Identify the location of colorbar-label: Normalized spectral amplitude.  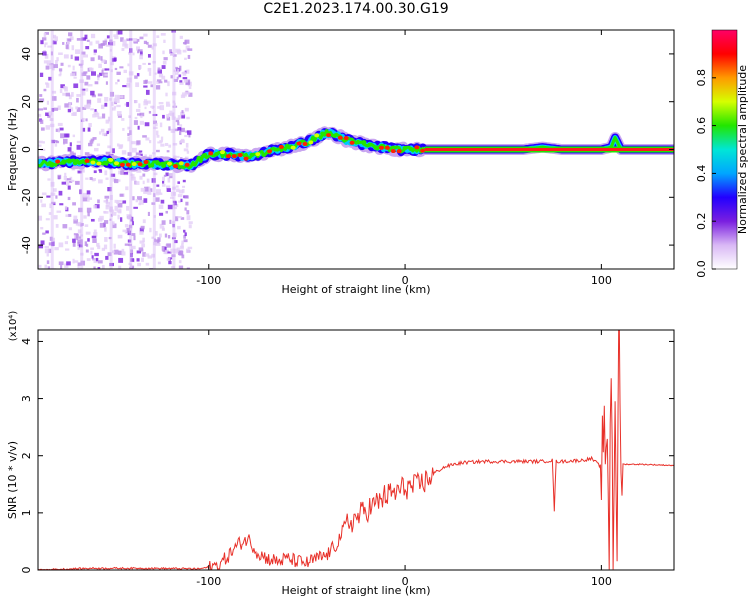
(742, 149).